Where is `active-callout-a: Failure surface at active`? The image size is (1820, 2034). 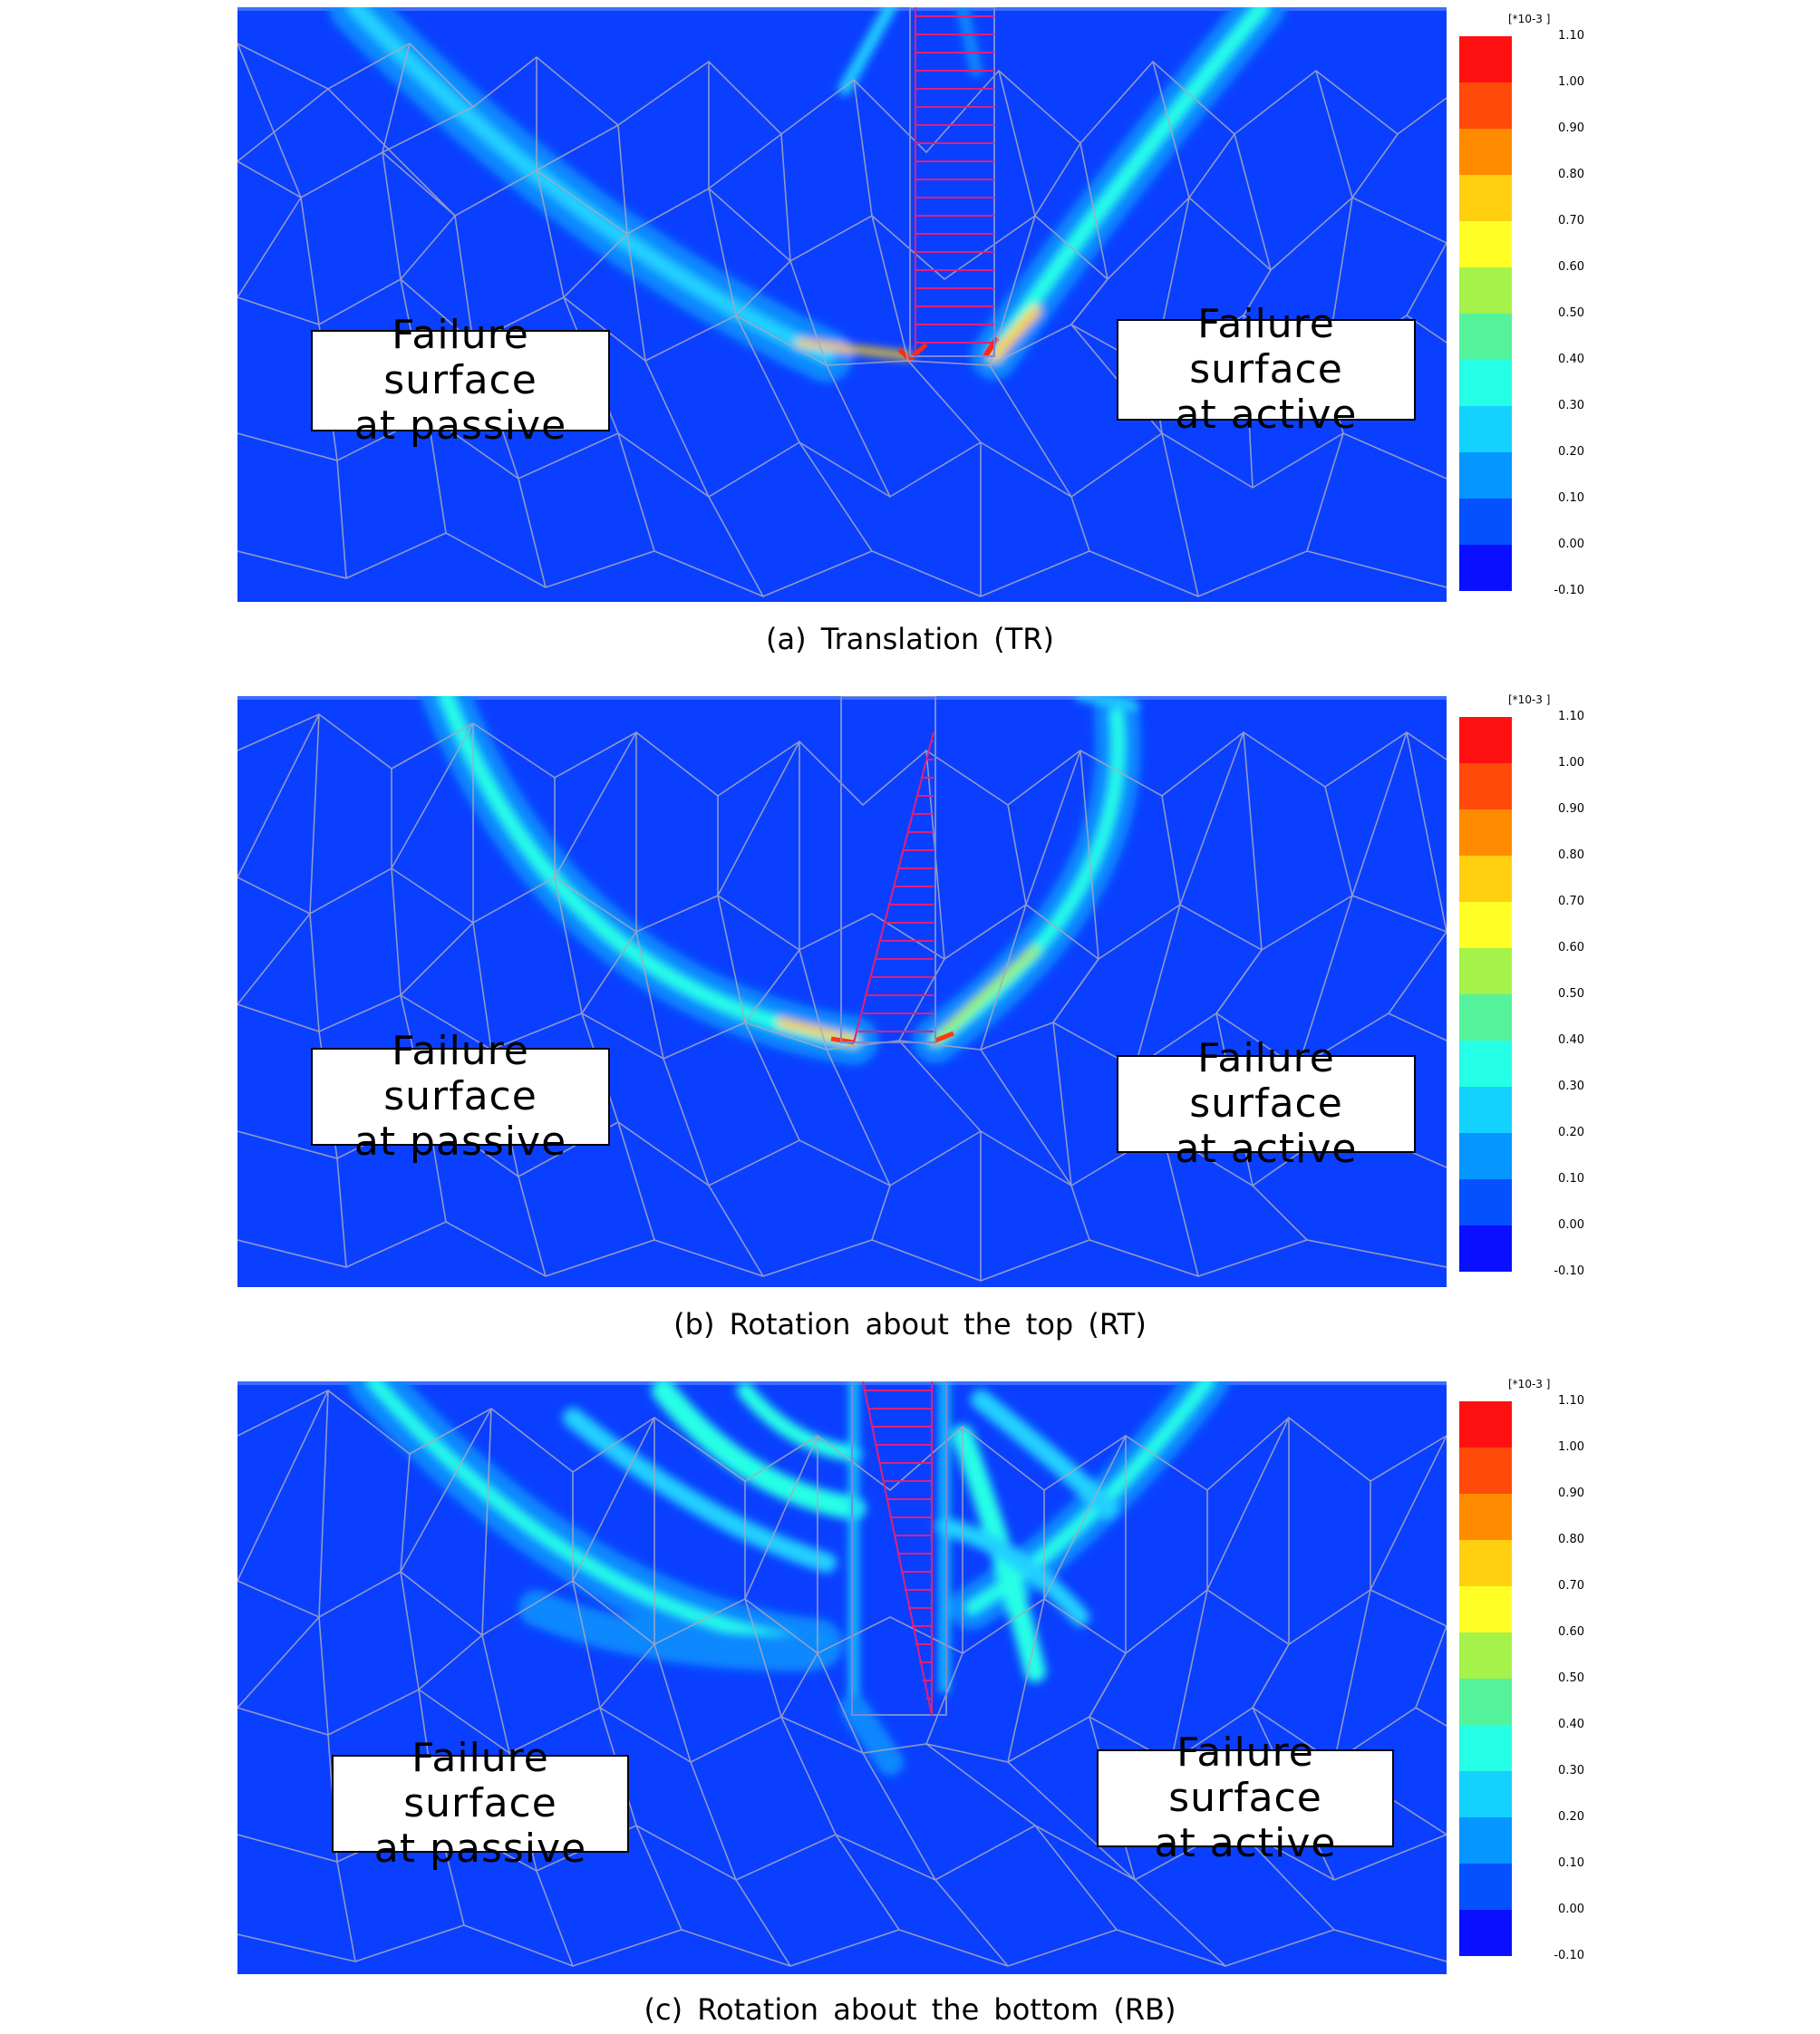
active-callout-a: Failure surface at active is located at coordinates (1266, 370).